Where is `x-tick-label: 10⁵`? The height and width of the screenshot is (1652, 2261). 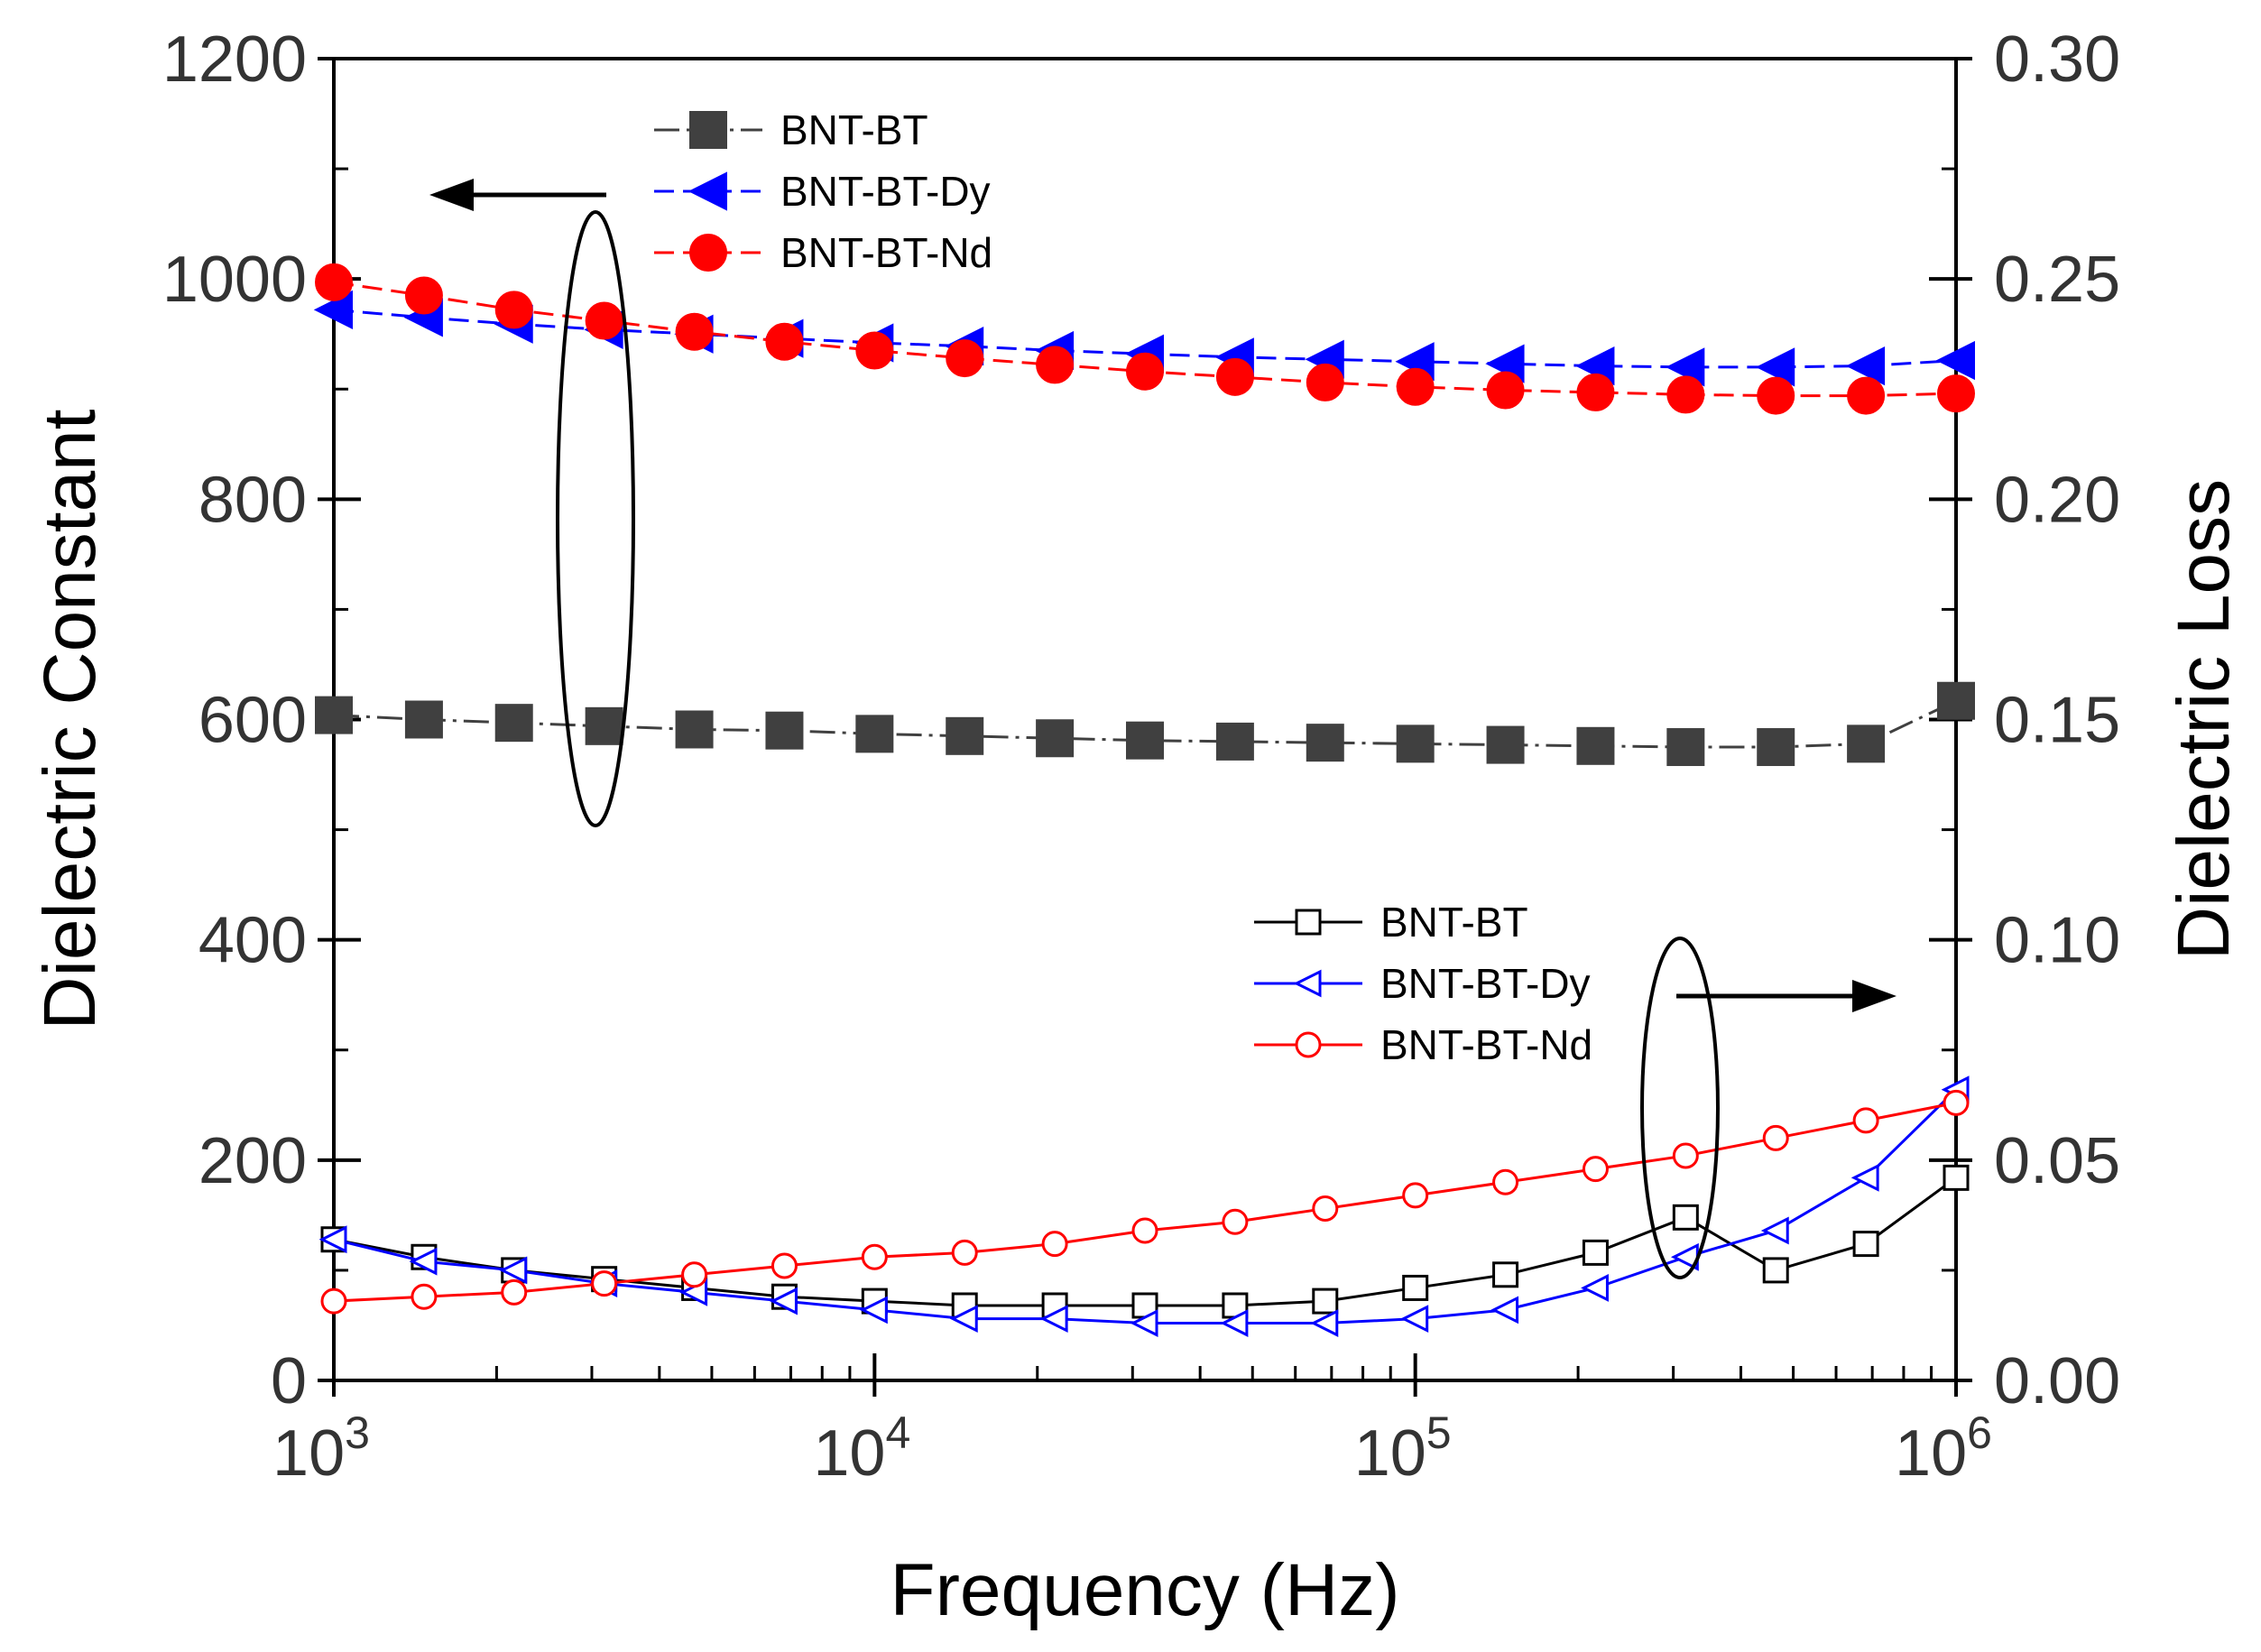
x-tick-label: 10⁵ is located at coordinates (1403, 1448).